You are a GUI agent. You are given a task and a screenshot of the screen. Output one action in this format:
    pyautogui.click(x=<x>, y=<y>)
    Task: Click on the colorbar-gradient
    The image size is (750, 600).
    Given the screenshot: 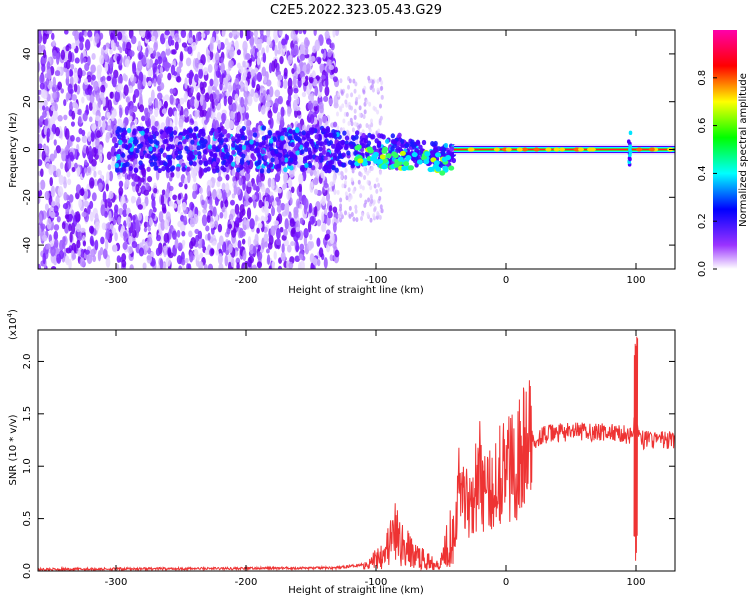 What is the action you would take?
    pyautogui.click(x=725, y=149)
    